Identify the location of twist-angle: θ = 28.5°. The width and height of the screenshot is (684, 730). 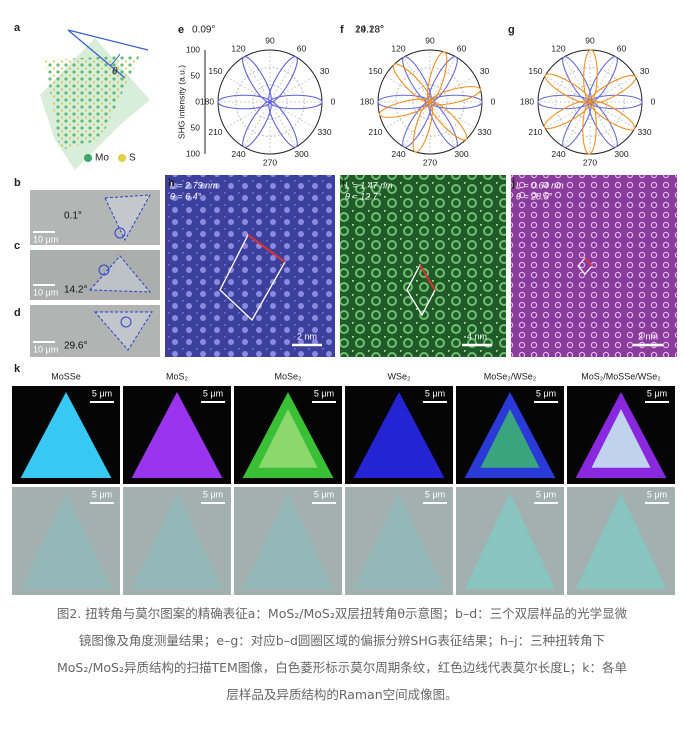
(534, 196).